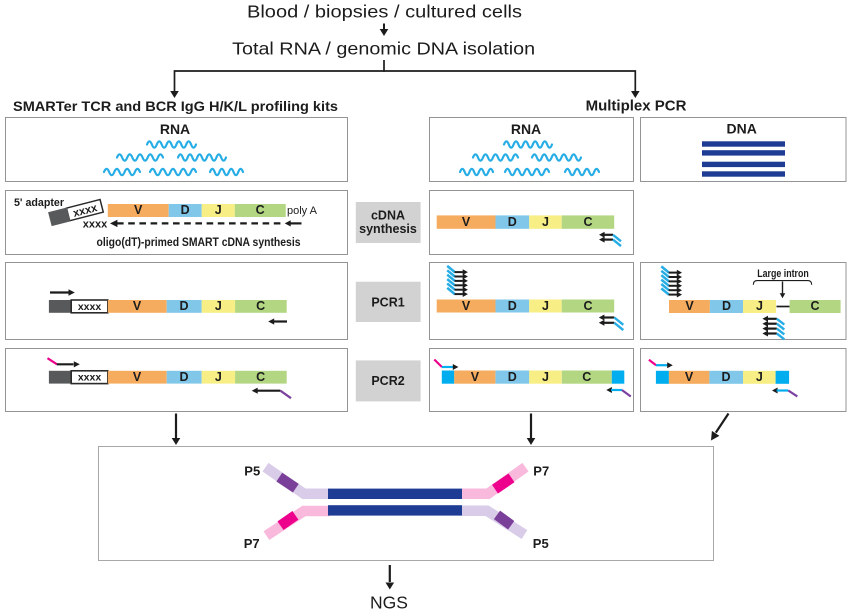 Image resolution: width=848 pixels, height=614 pixels. What do you see at coordinates (783, 274) in the screenshot?
I see `svg-text: Large intron` at bounding box center [783, 274].